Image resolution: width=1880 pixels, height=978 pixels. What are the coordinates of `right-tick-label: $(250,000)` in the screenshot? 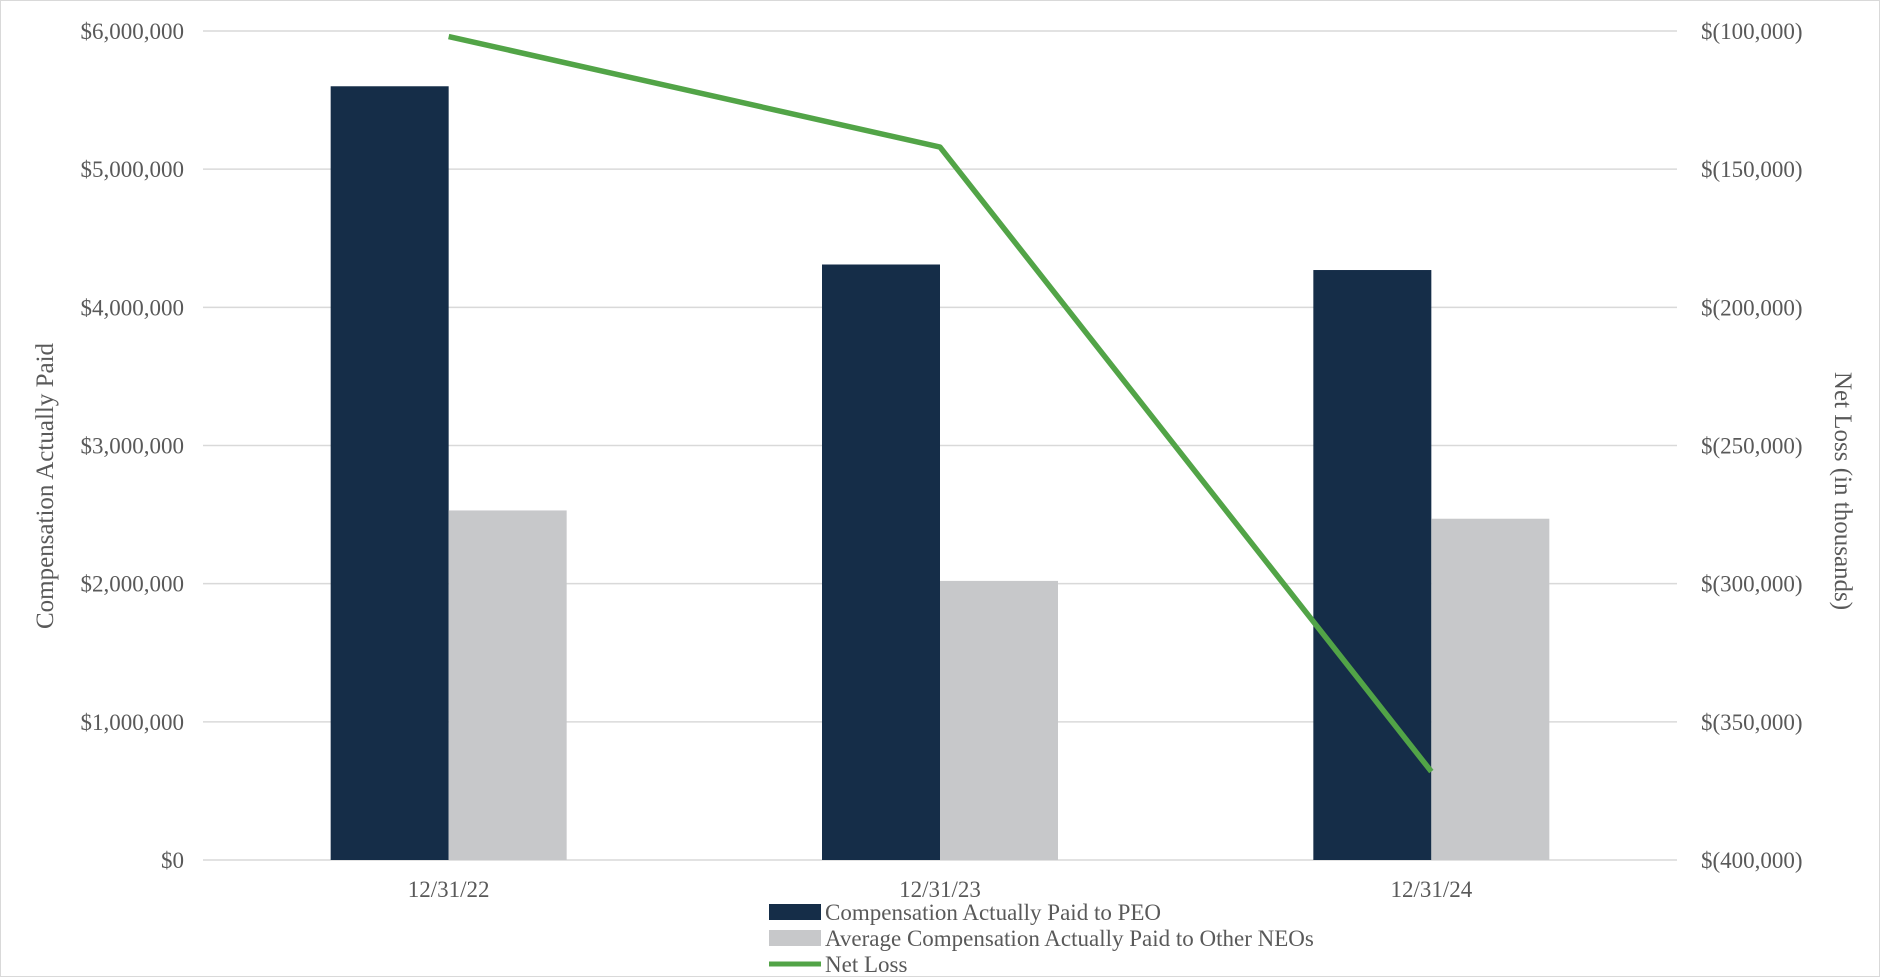 It's located at (1752, 446).